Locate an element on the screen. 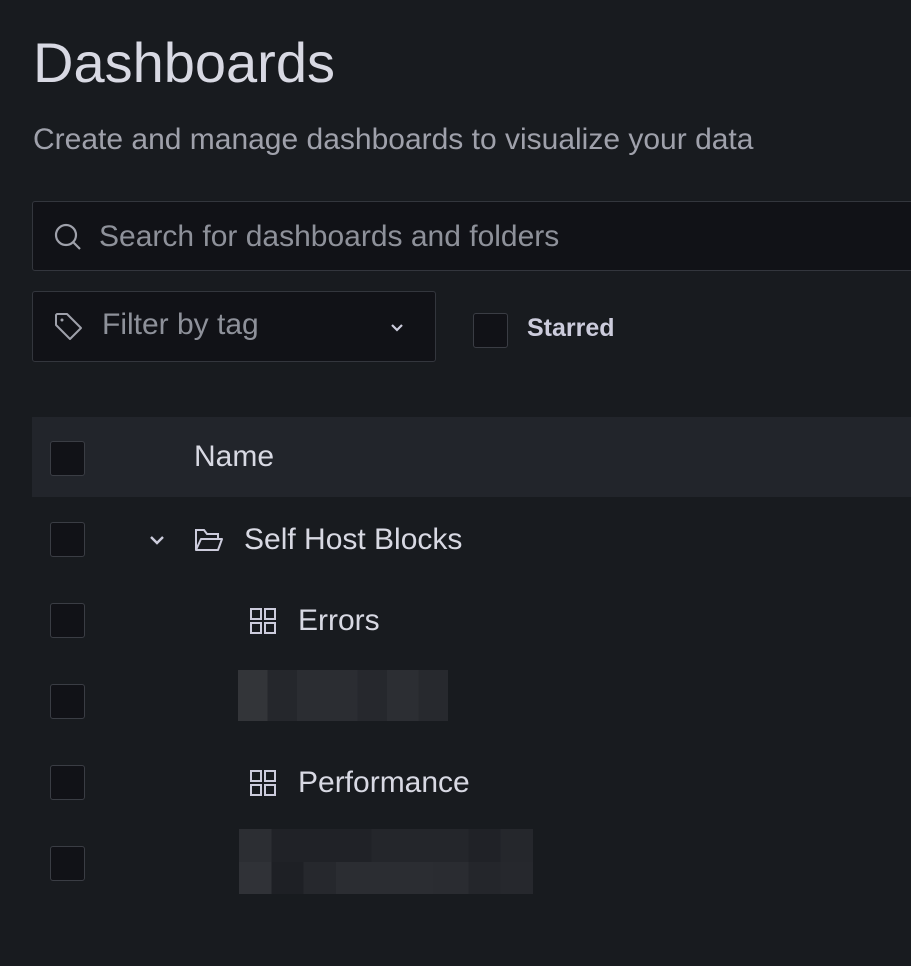 This screenshot has height=966, width=911. column-header-name: Name is located at coordinates (234, 456).